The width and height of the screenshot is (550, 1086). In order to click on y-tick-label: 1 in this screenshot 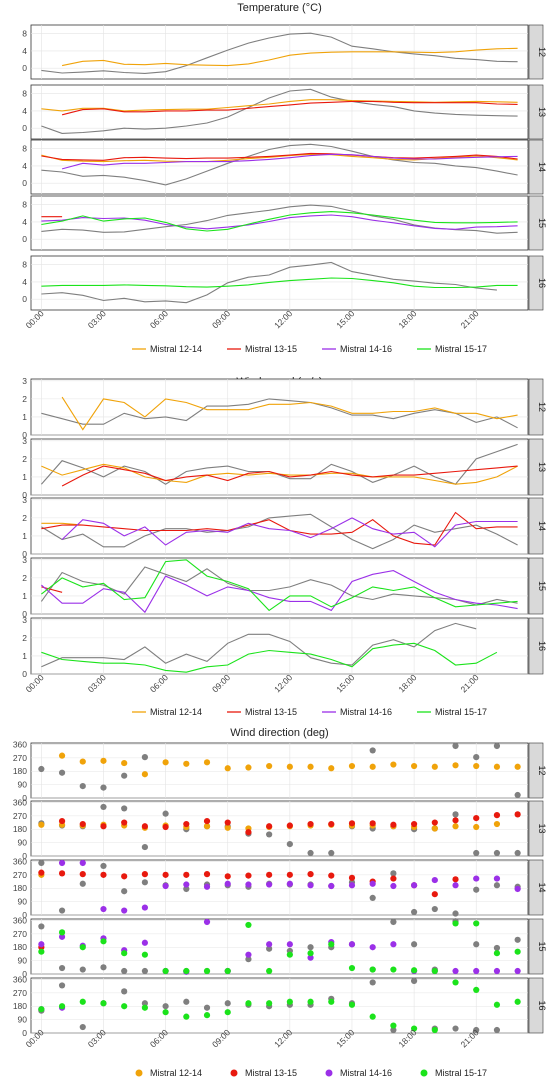, I will do `click(24, 477)`.